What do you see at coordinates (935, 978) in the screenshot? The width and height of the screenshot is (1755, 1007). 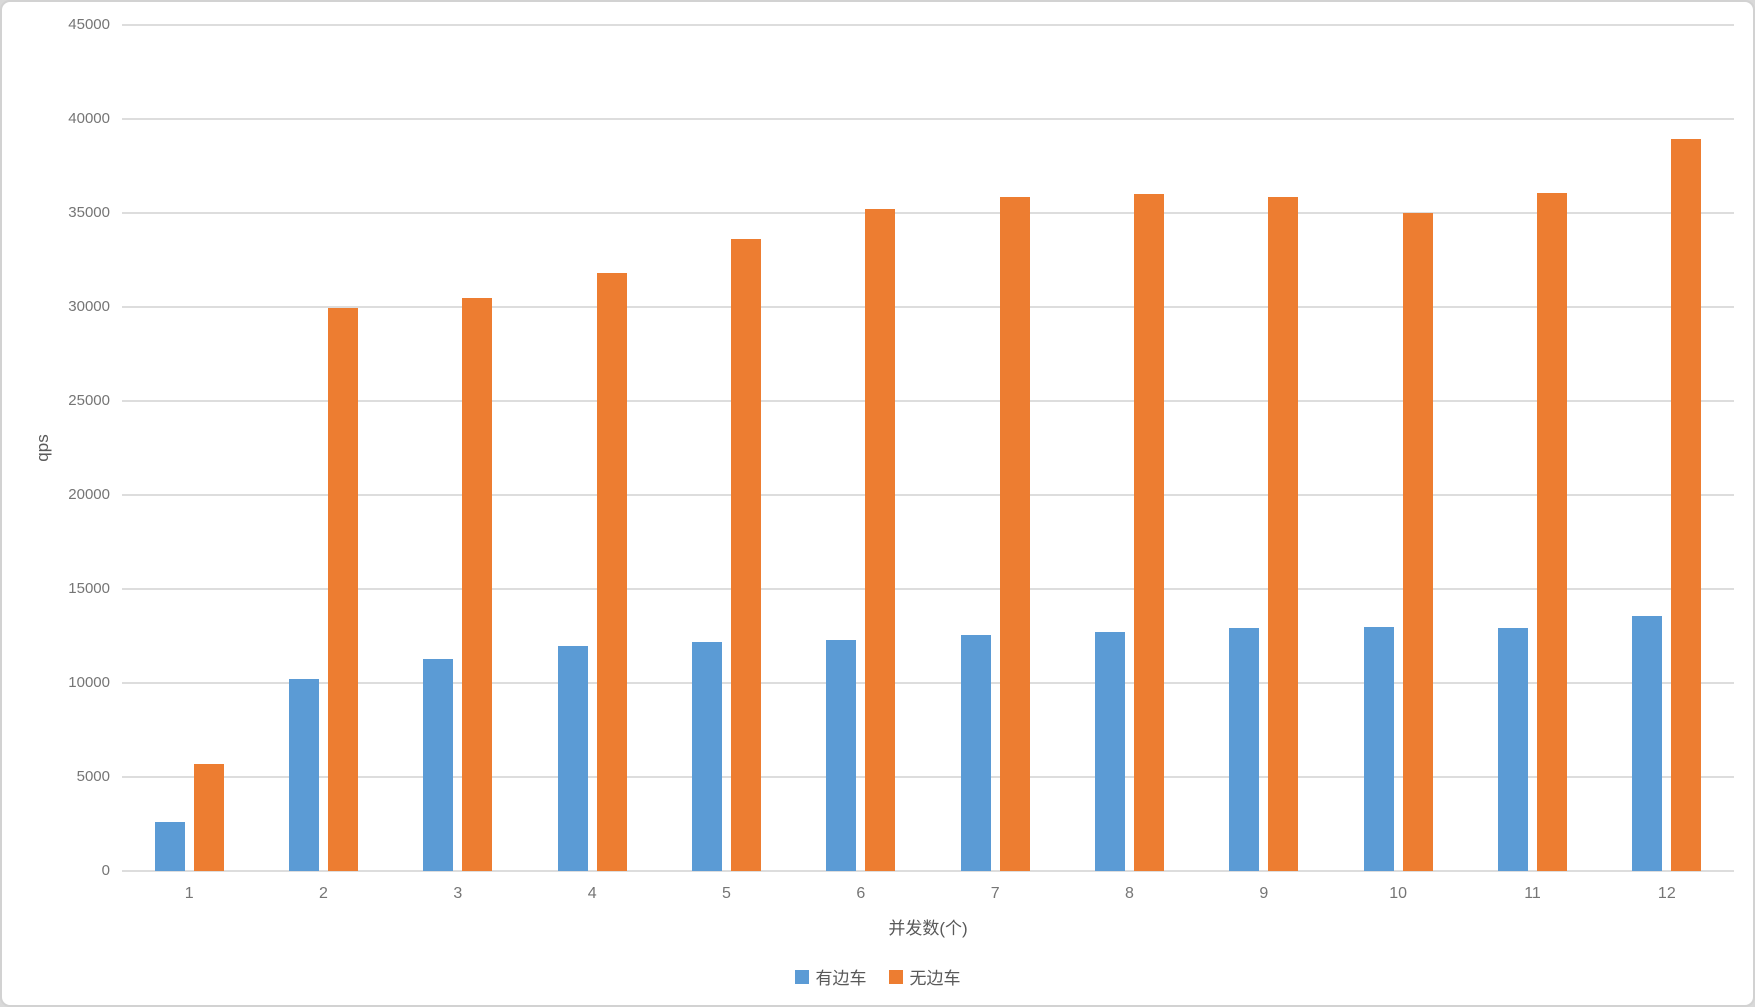 I see `legend-label-without-sidecar: 无边车` at bounding box center [935, 978].